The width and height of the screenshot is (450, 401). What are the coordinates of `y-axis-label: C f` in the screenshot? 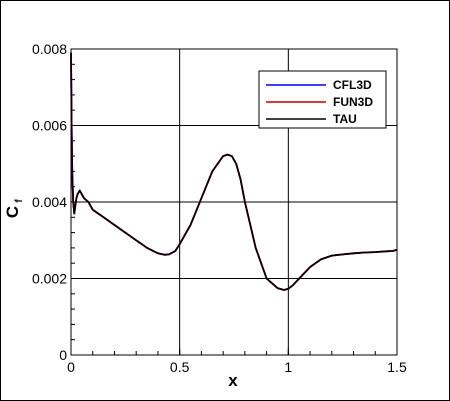 It's located at (14, 208).